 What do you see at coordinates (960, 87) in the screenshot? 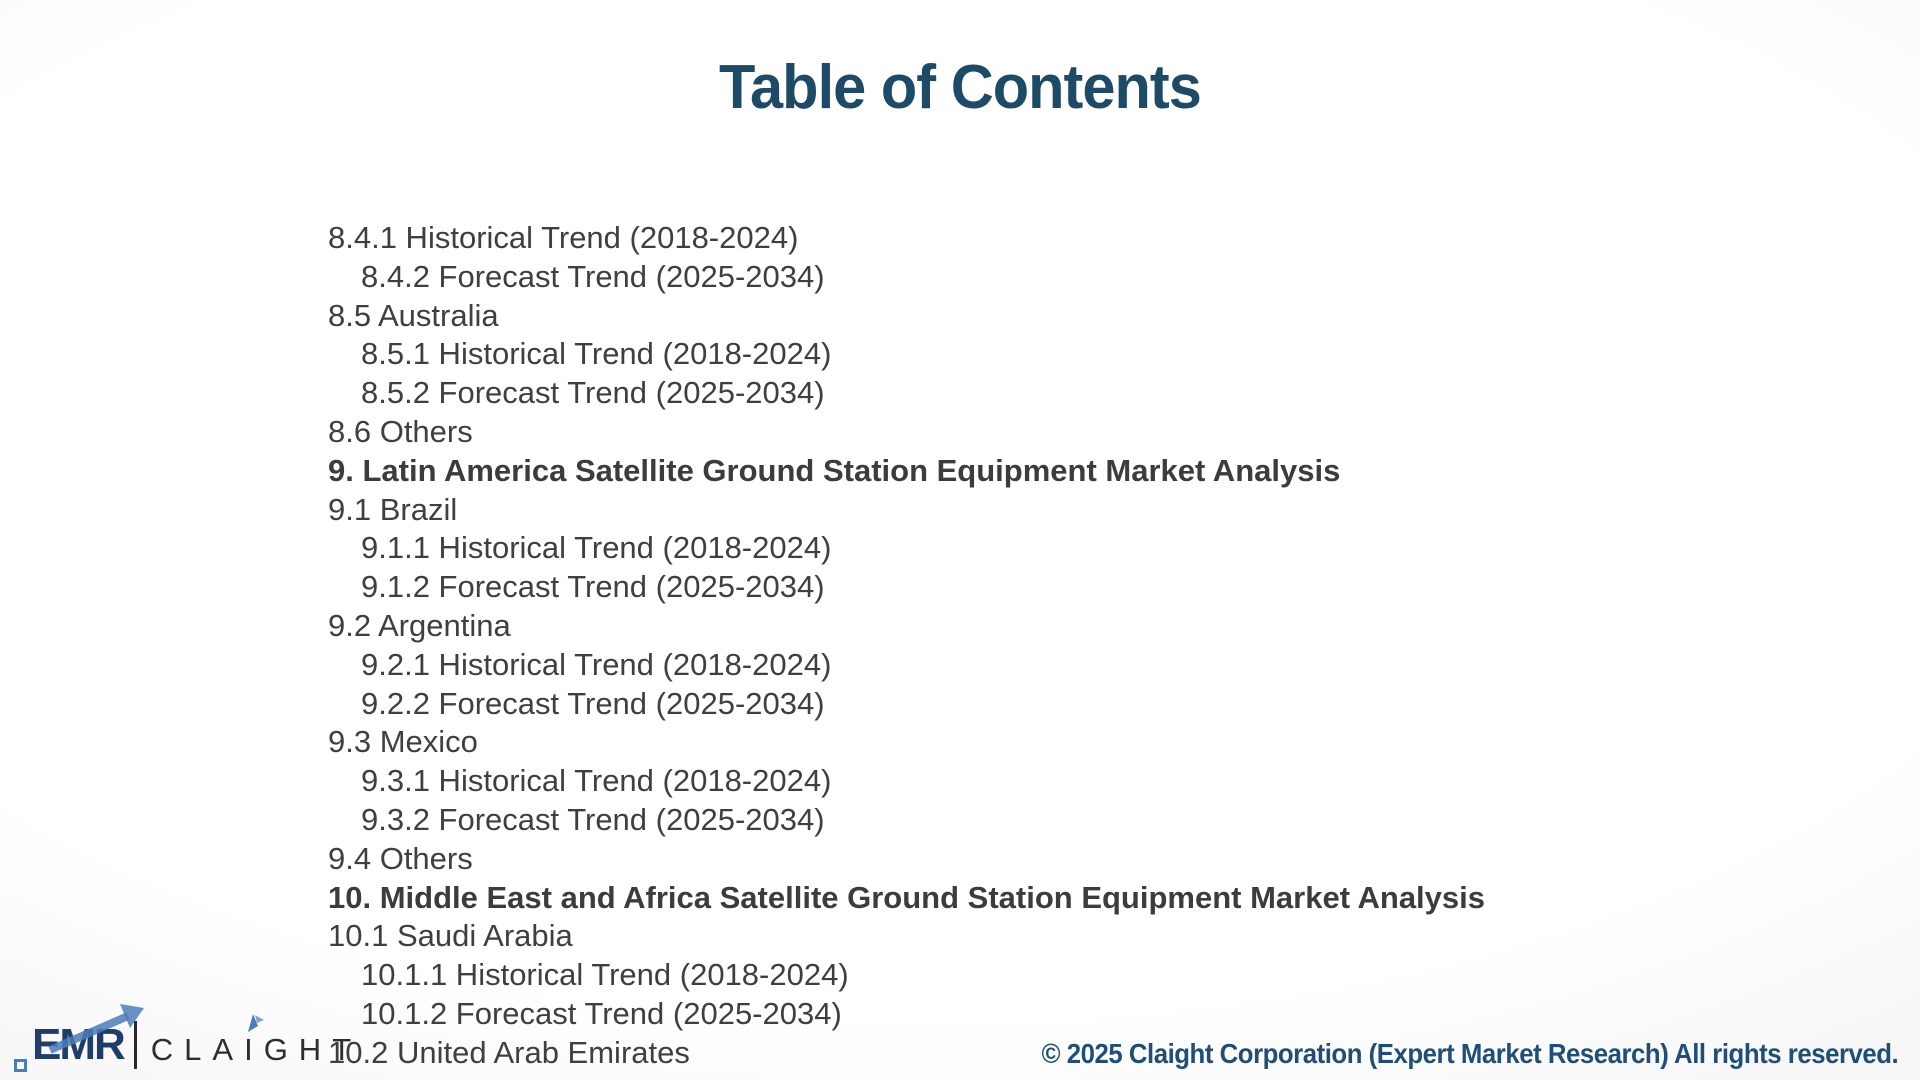
I see `page-title: Table of Contents` at bounding box center [960, 87].